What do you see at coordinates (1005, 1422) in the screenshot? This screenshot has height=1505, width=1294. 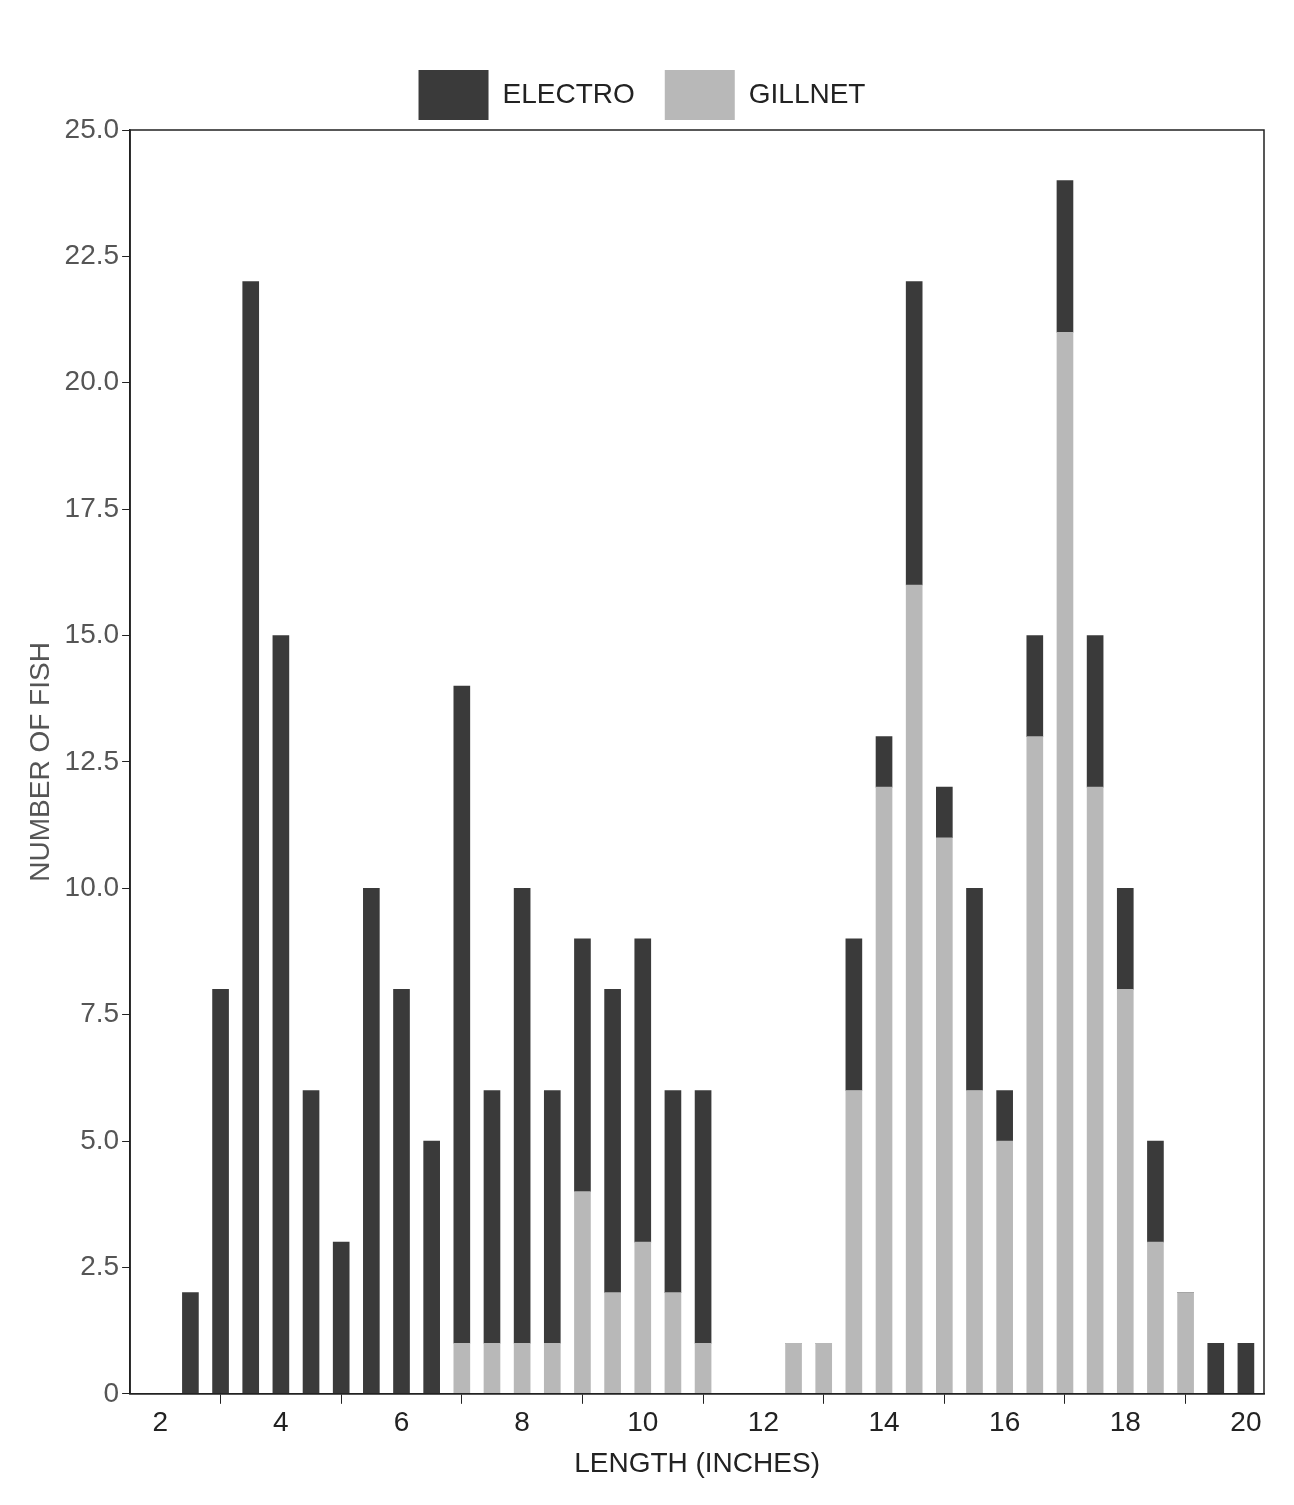 I see `x-tick-label: 16` at bounding box center [1005, 1422].